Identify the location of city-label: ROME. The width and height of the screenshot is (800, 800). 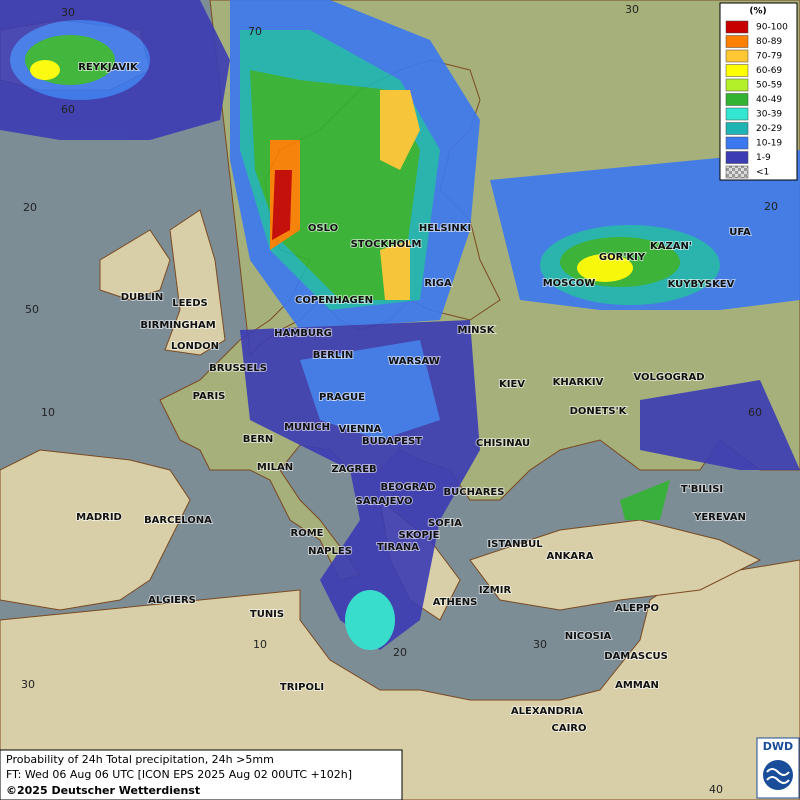
(307, 533).